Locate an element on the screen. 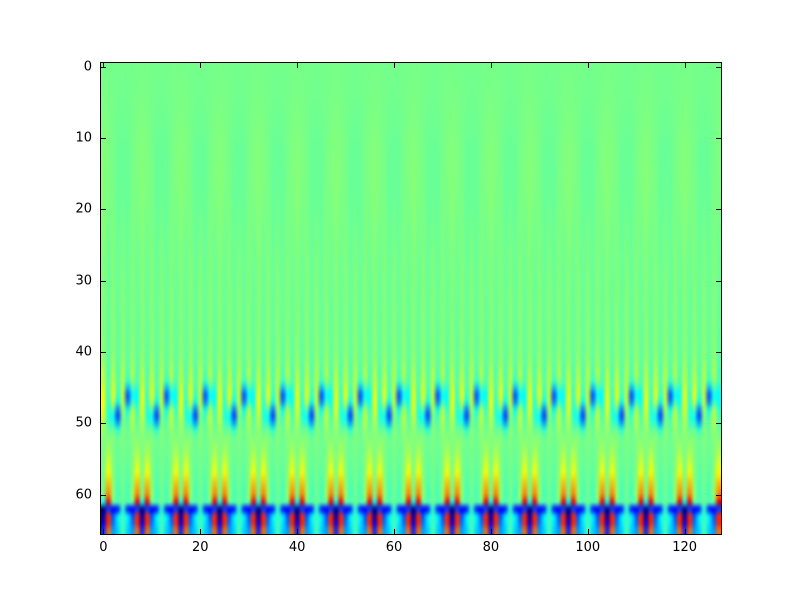 Image resolution: width=800 pixels, height=600 pixels. x-tick-label: 20 is located at coordinates (200, 547).